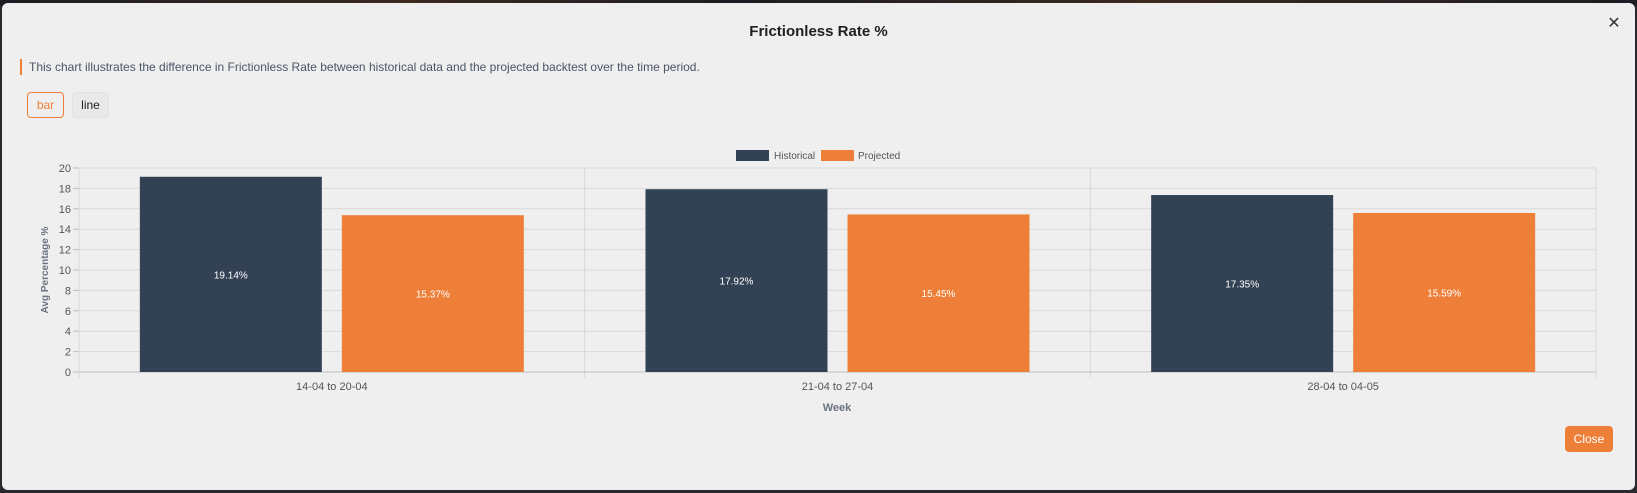  What do you see at coordinates (90, 105) in the screenshot?
I see `tab-line: line` at bounding box center [90, 105].